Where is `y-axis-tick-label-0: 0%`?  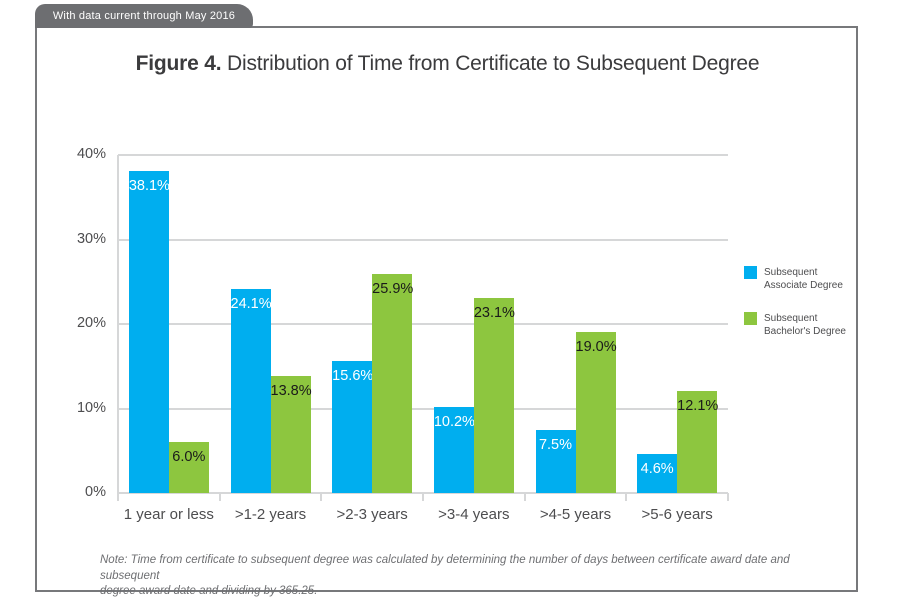 y-axis-tick-label-0: 0% is located at coordinates (95, 492).